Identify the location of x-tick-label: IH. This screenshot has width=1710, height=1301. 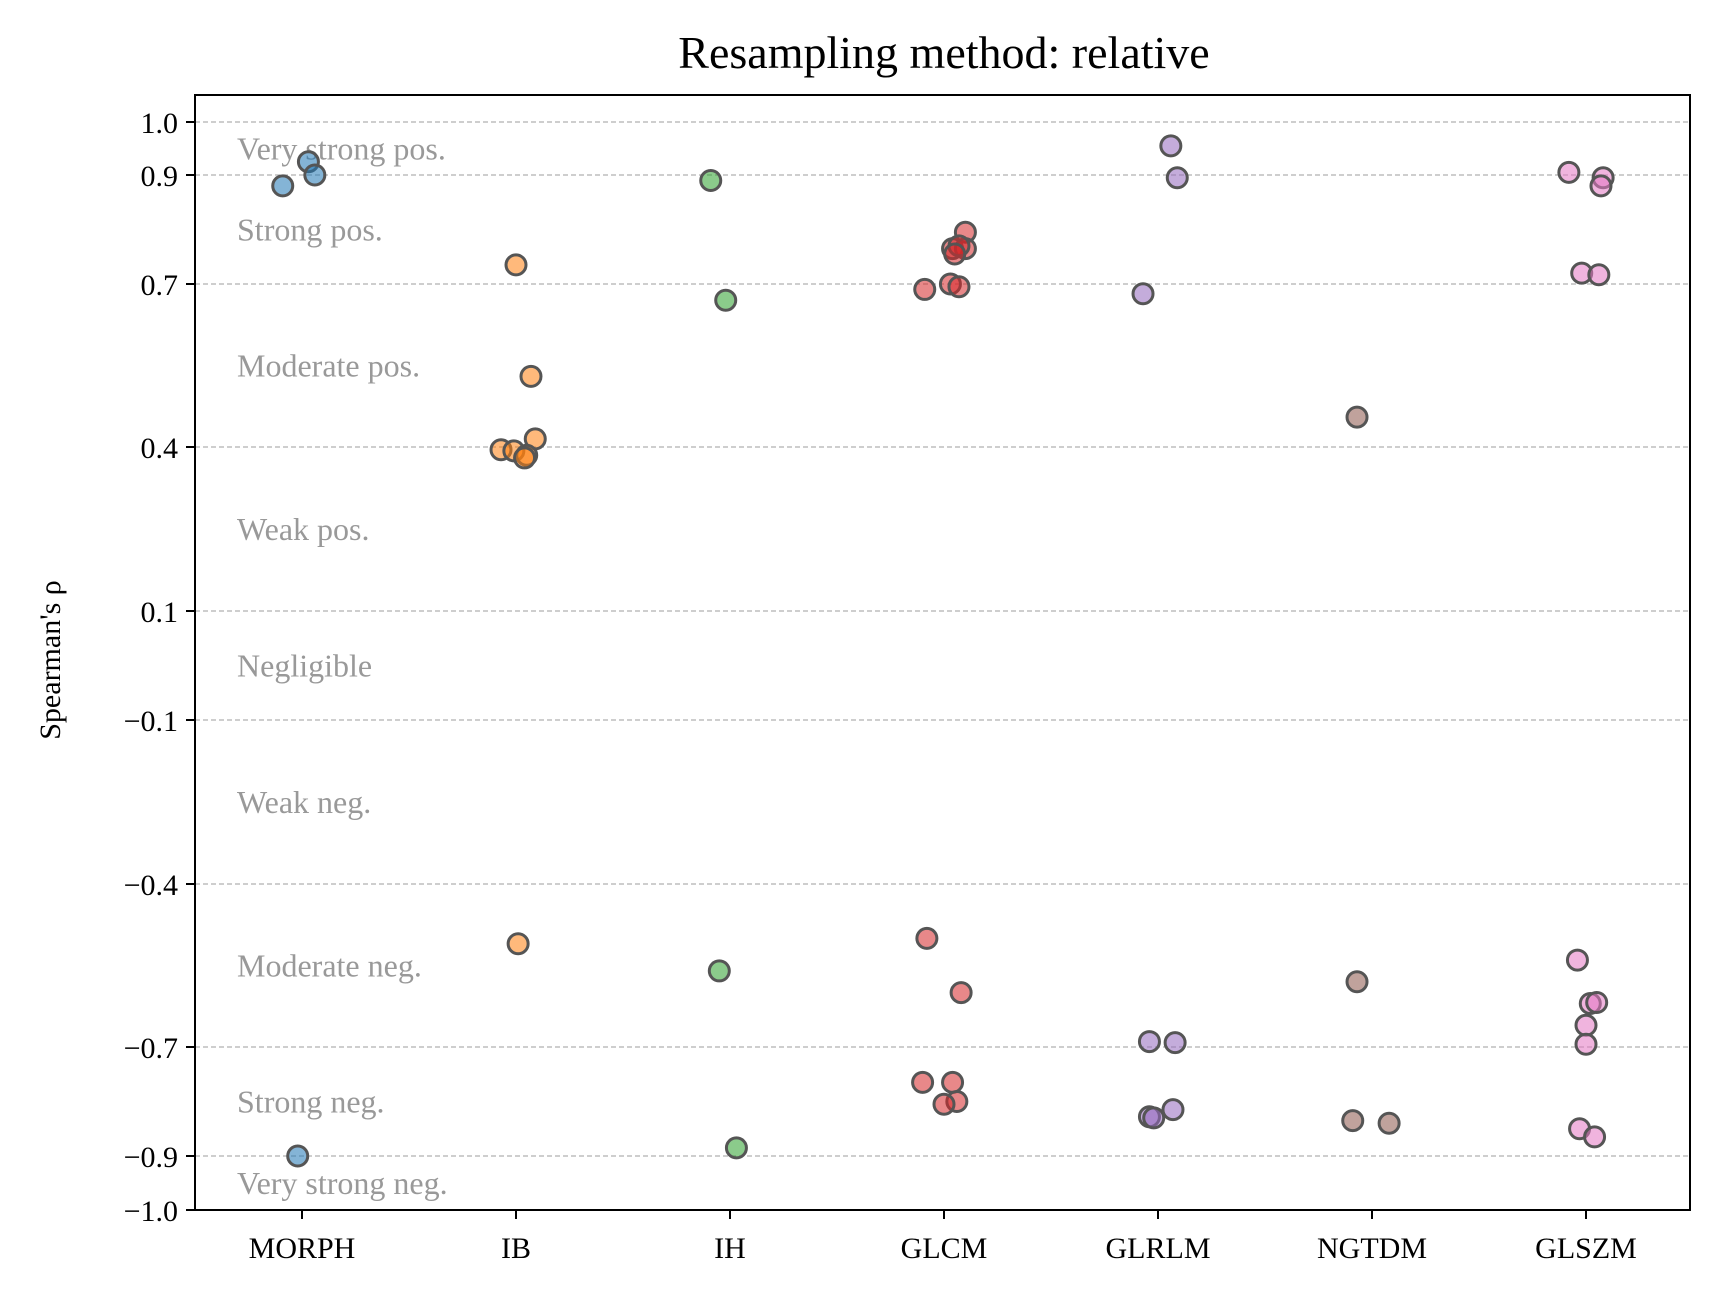
(730, 1248).